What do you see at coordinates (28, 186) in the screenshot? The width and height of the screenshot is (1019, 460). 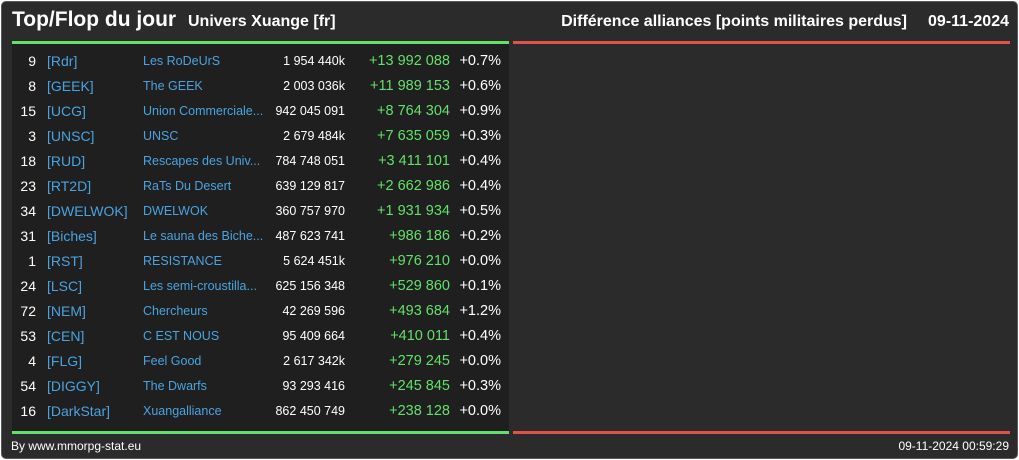 I see `rank-cell: 23` at bounding box center [28, 186].